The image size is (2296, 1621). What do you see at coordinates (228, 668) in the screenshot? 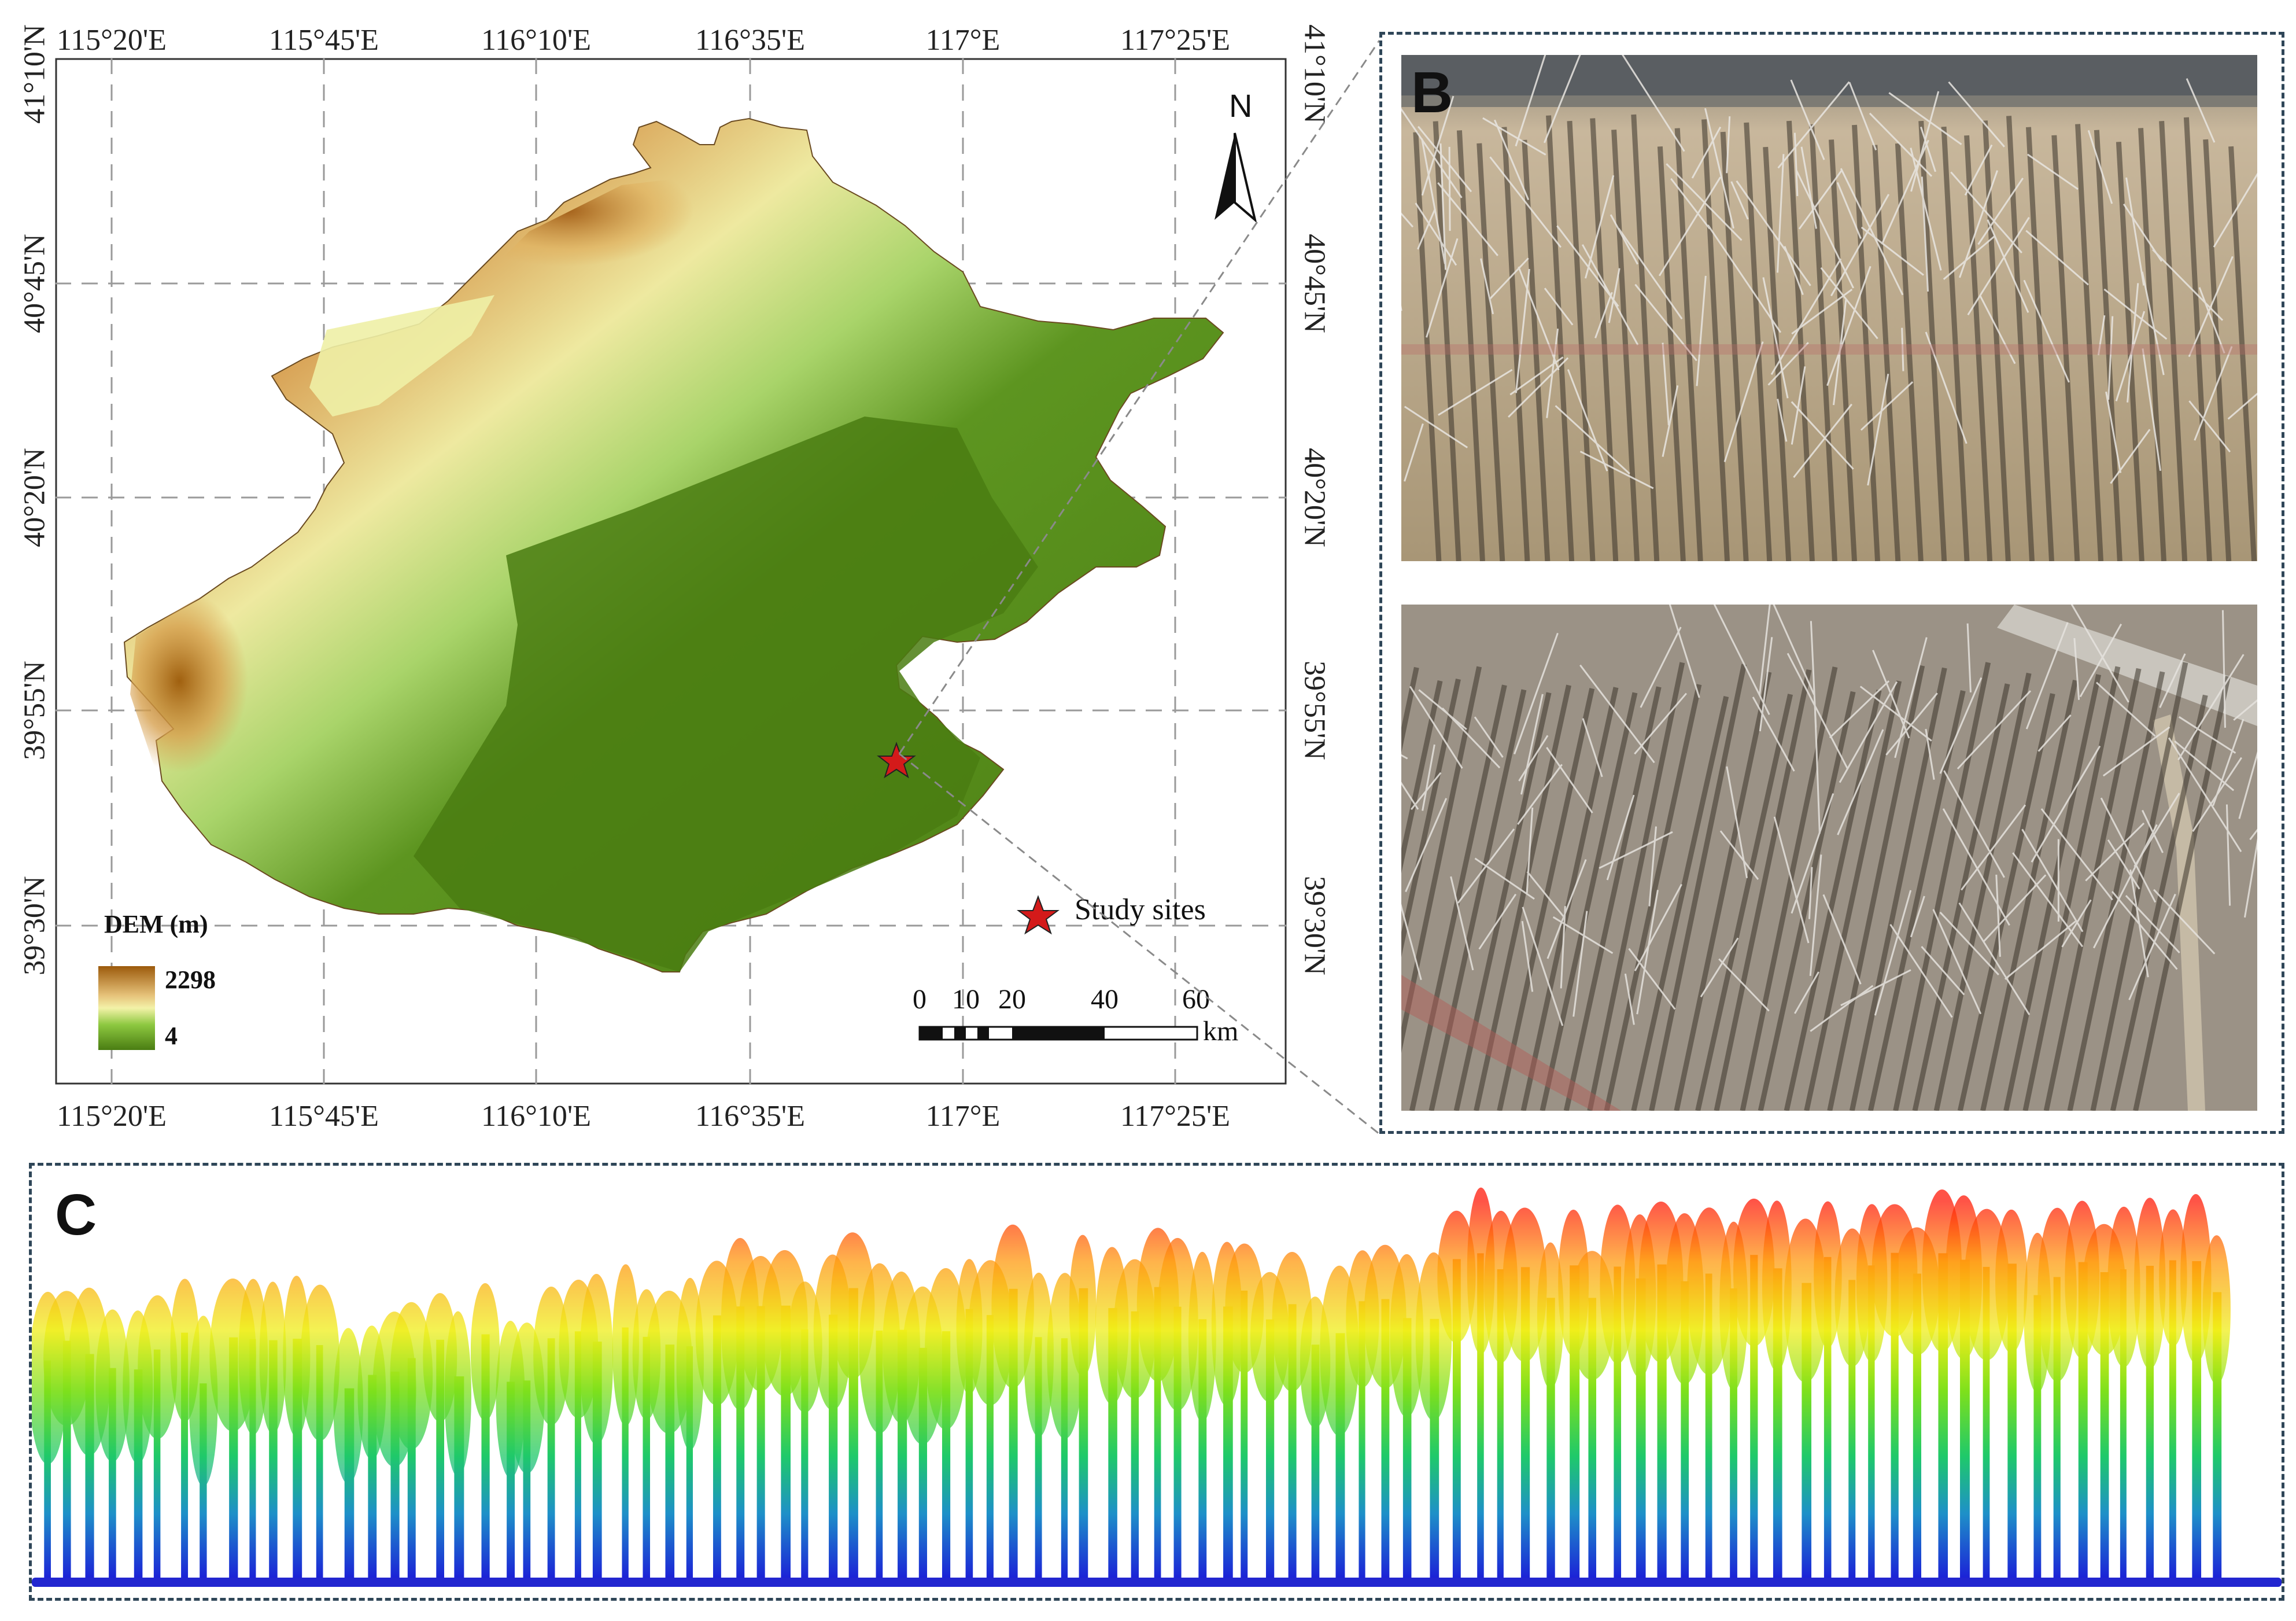
I see `western-mountains` at bounding box center [228, 668].